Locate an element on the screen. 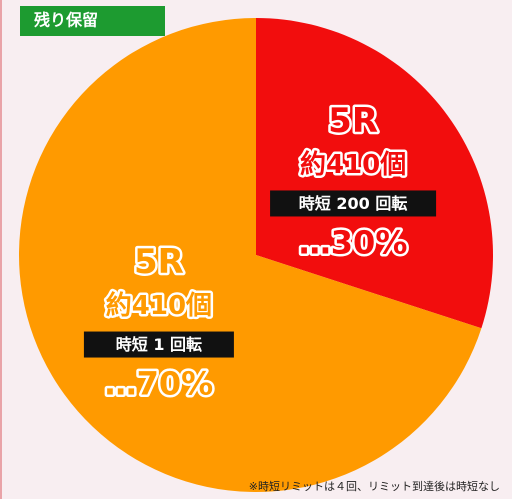  value-label: …70% is located at coordinates (159, 384).